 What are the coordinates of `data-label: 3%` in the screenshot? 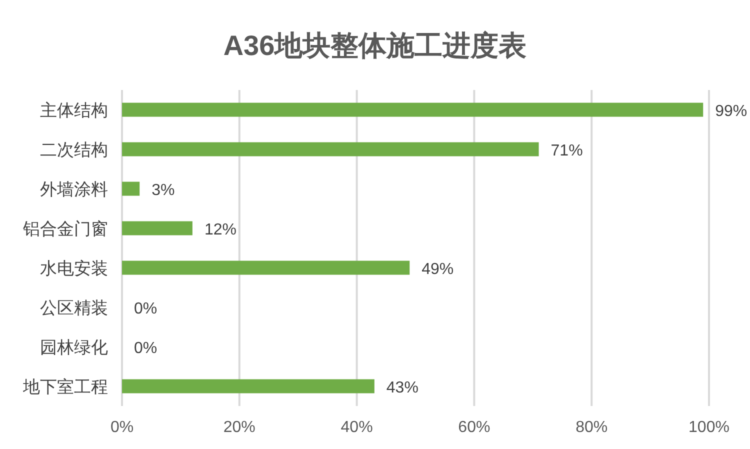 It's located at (163, 190).